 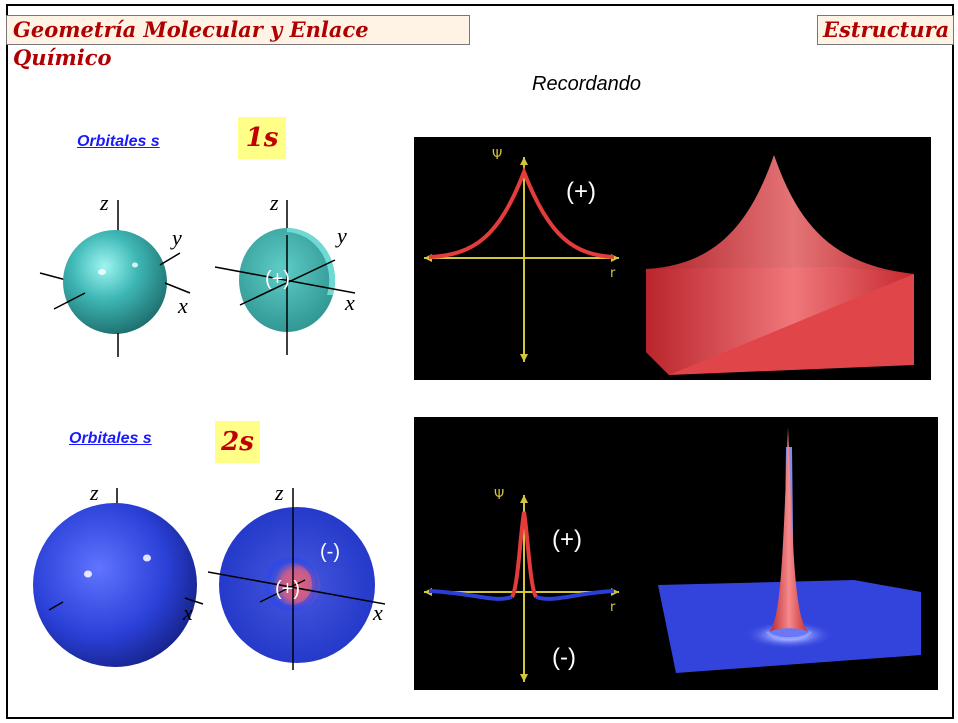 I want to click on sphere-2s-section: (+) (-) z x, so click(x=296, y=575).